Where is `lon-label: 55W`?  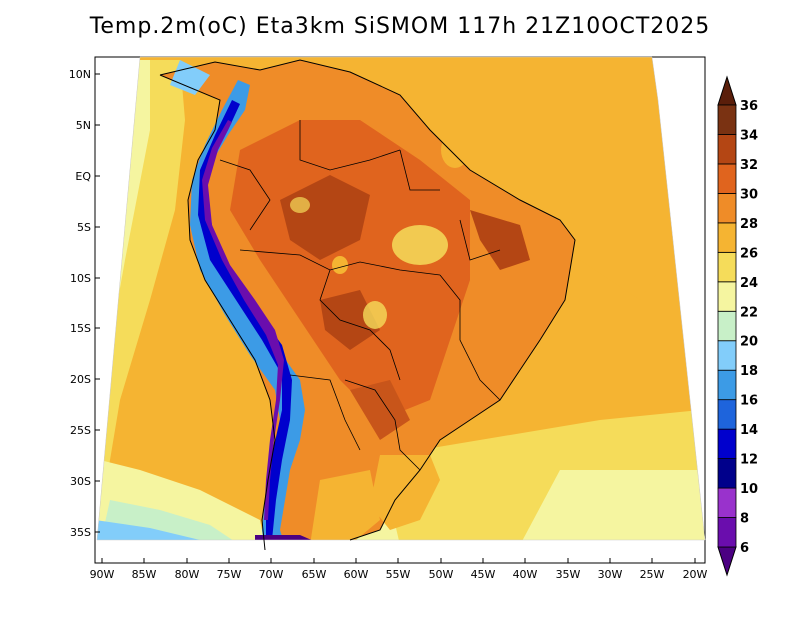
lon-label: 55W is located at coordinates (398, 574).